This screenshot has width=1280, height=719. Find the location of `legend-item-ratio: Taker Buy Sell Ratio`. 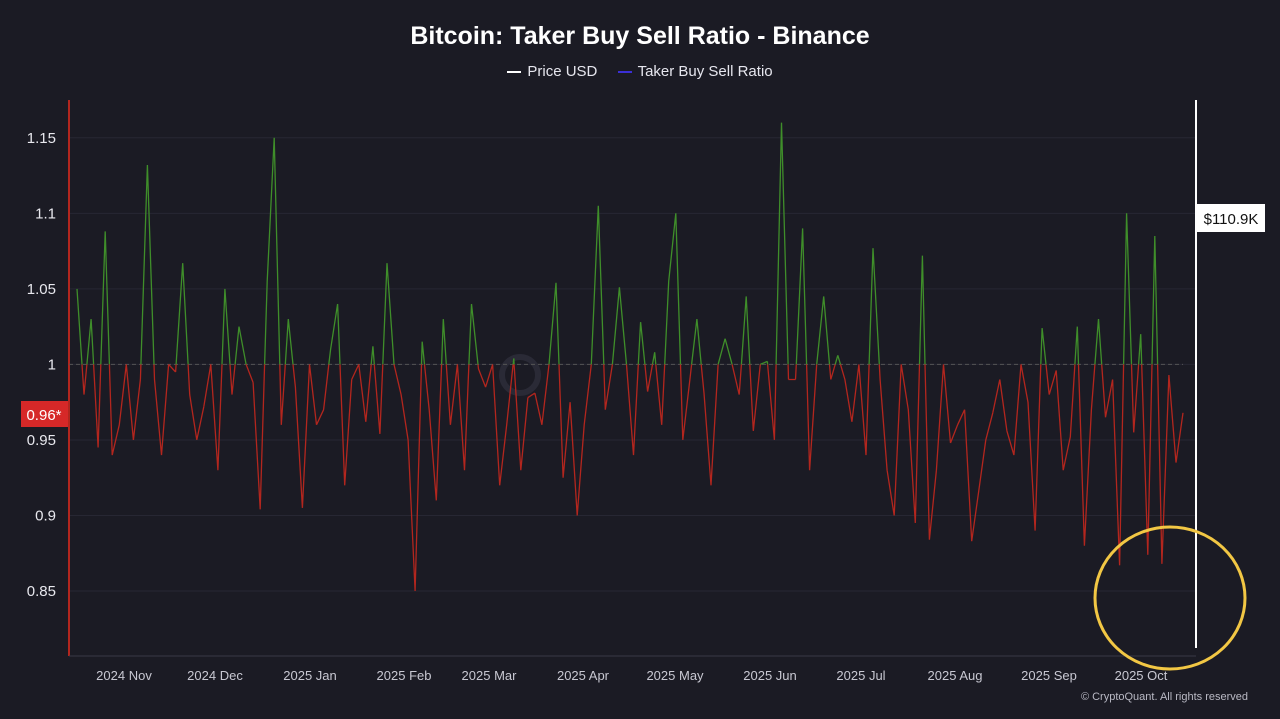

legend-item-ratio: Taker Buy Sell Ratio is located at coordinates (695, 71).